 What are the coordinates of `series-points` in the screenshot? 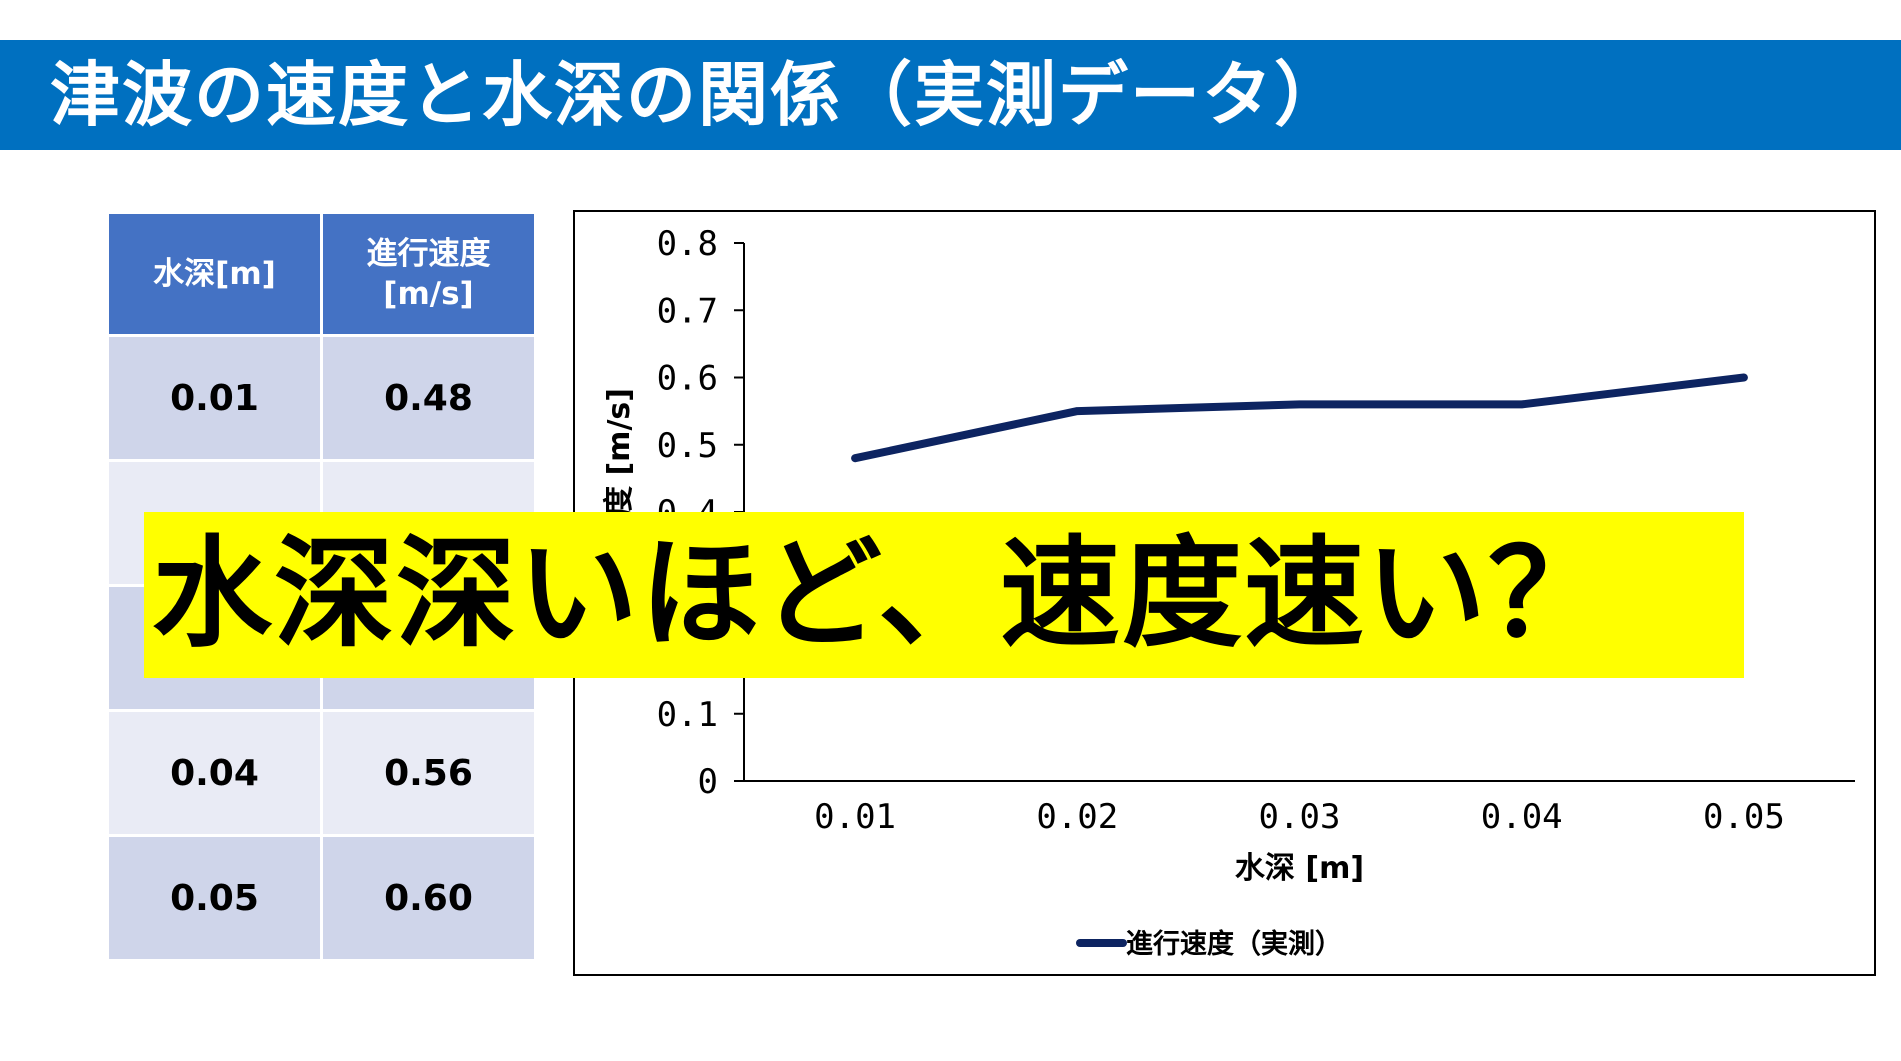 It's located at (1299, 418).